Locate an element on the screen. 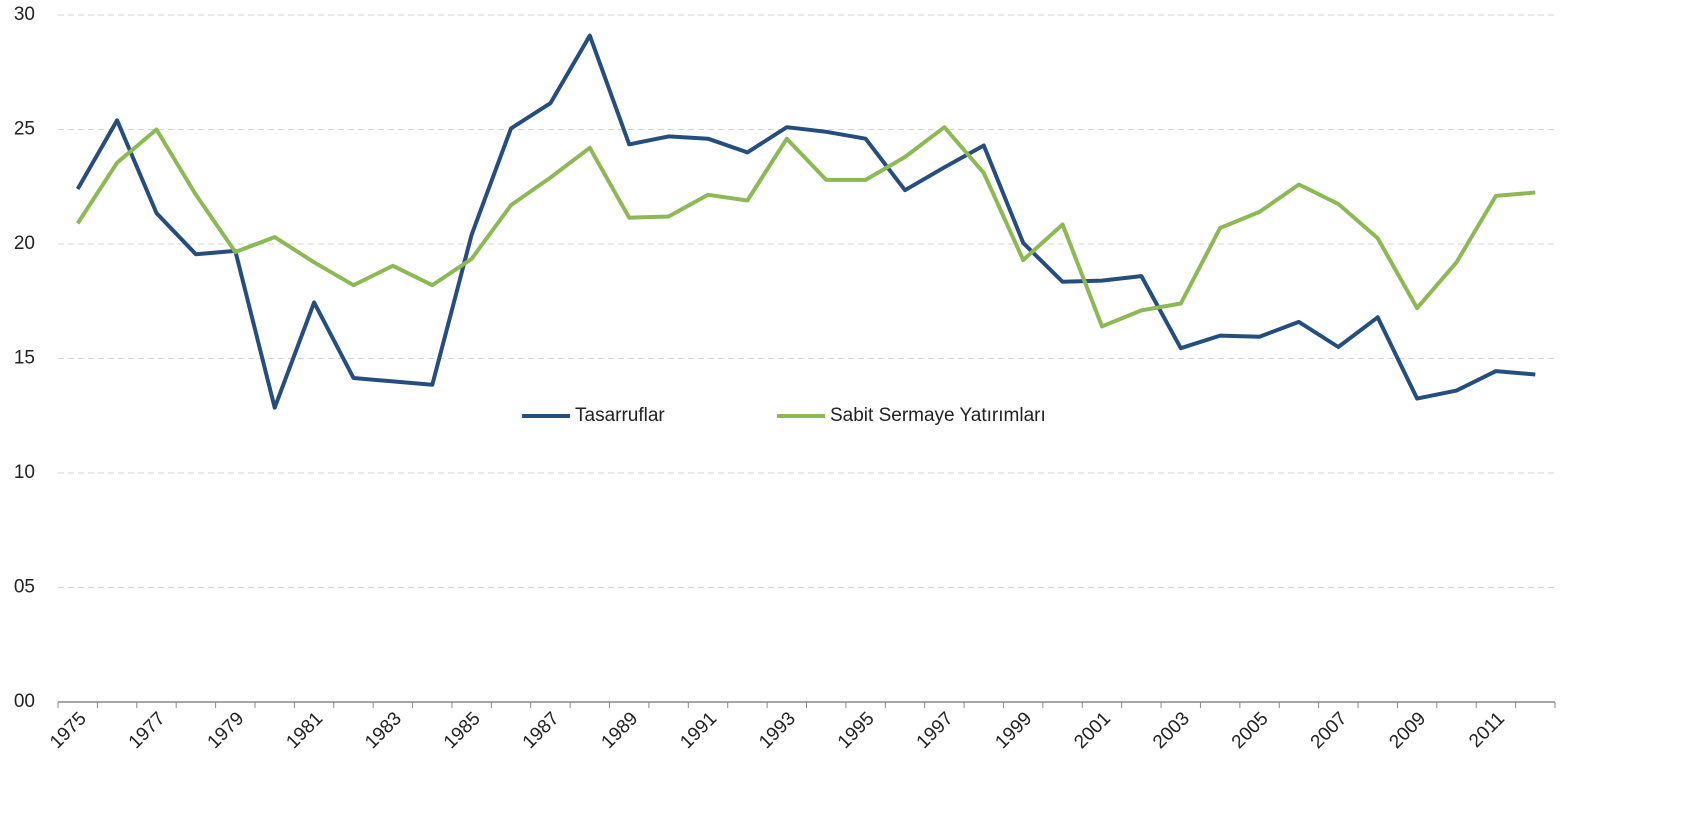 The width and height of the screenshot is (1700, 836). y-tick-label: 15 is located at coordinates (24, 358).